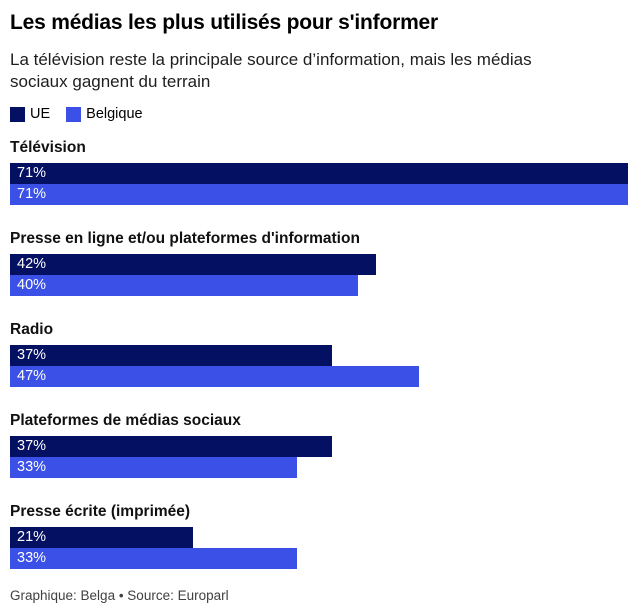 This screenshot has height=615, width=640. I want to click on category-label: Plateformes de médias sociaux, so click(125, 420).